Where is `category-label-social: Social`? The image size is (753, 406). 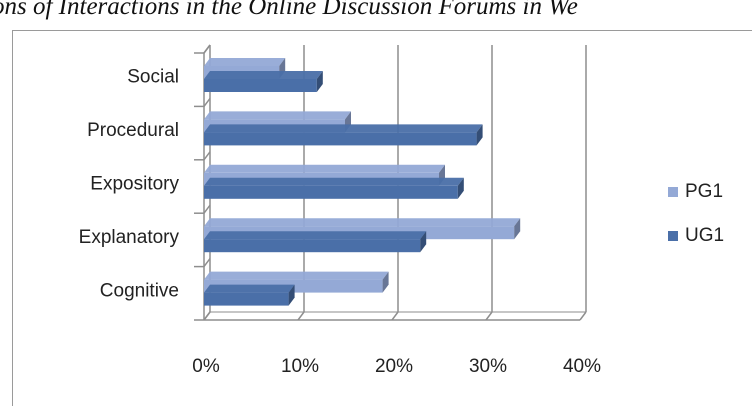 category-label-social: Social is located at coordinates (153, 77).